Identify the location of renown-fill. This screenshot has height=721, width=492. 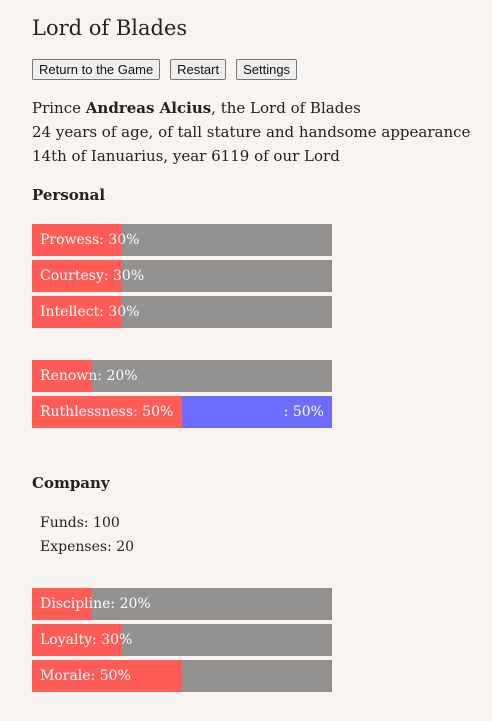
(62, 376).